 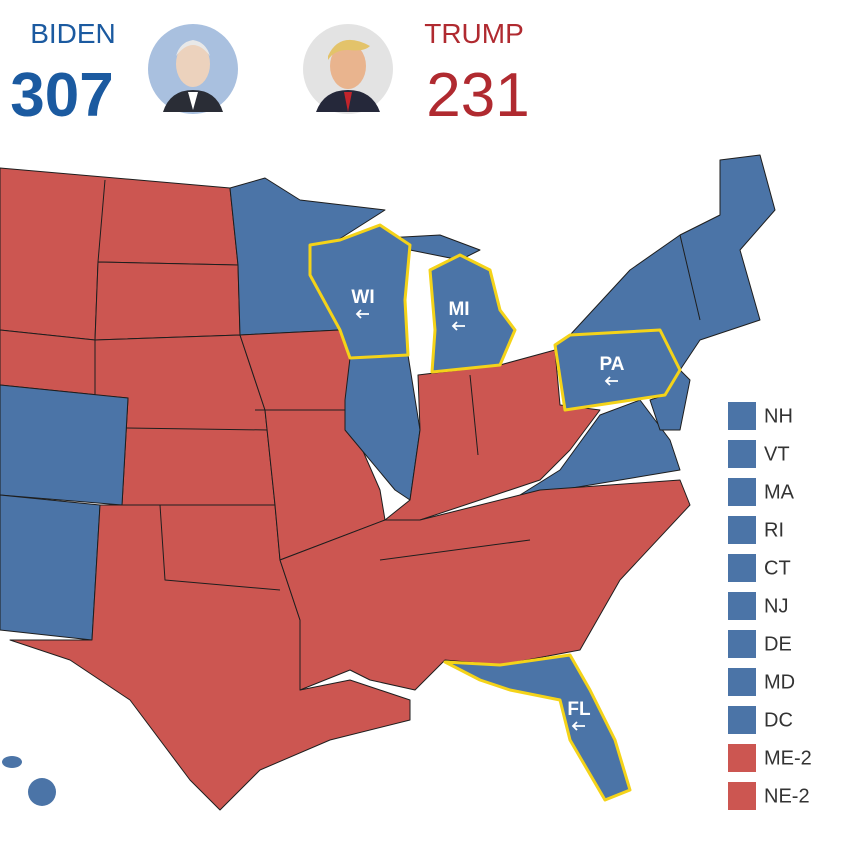 I want to click on state-label: PA, so click(x=612, y=364).